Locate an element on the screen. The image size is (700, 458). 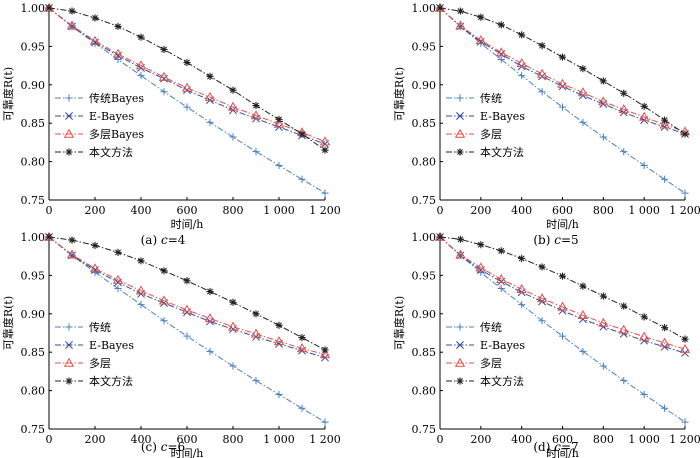
panel-caption: (b) c=5 is located at coordinates (555, 240).